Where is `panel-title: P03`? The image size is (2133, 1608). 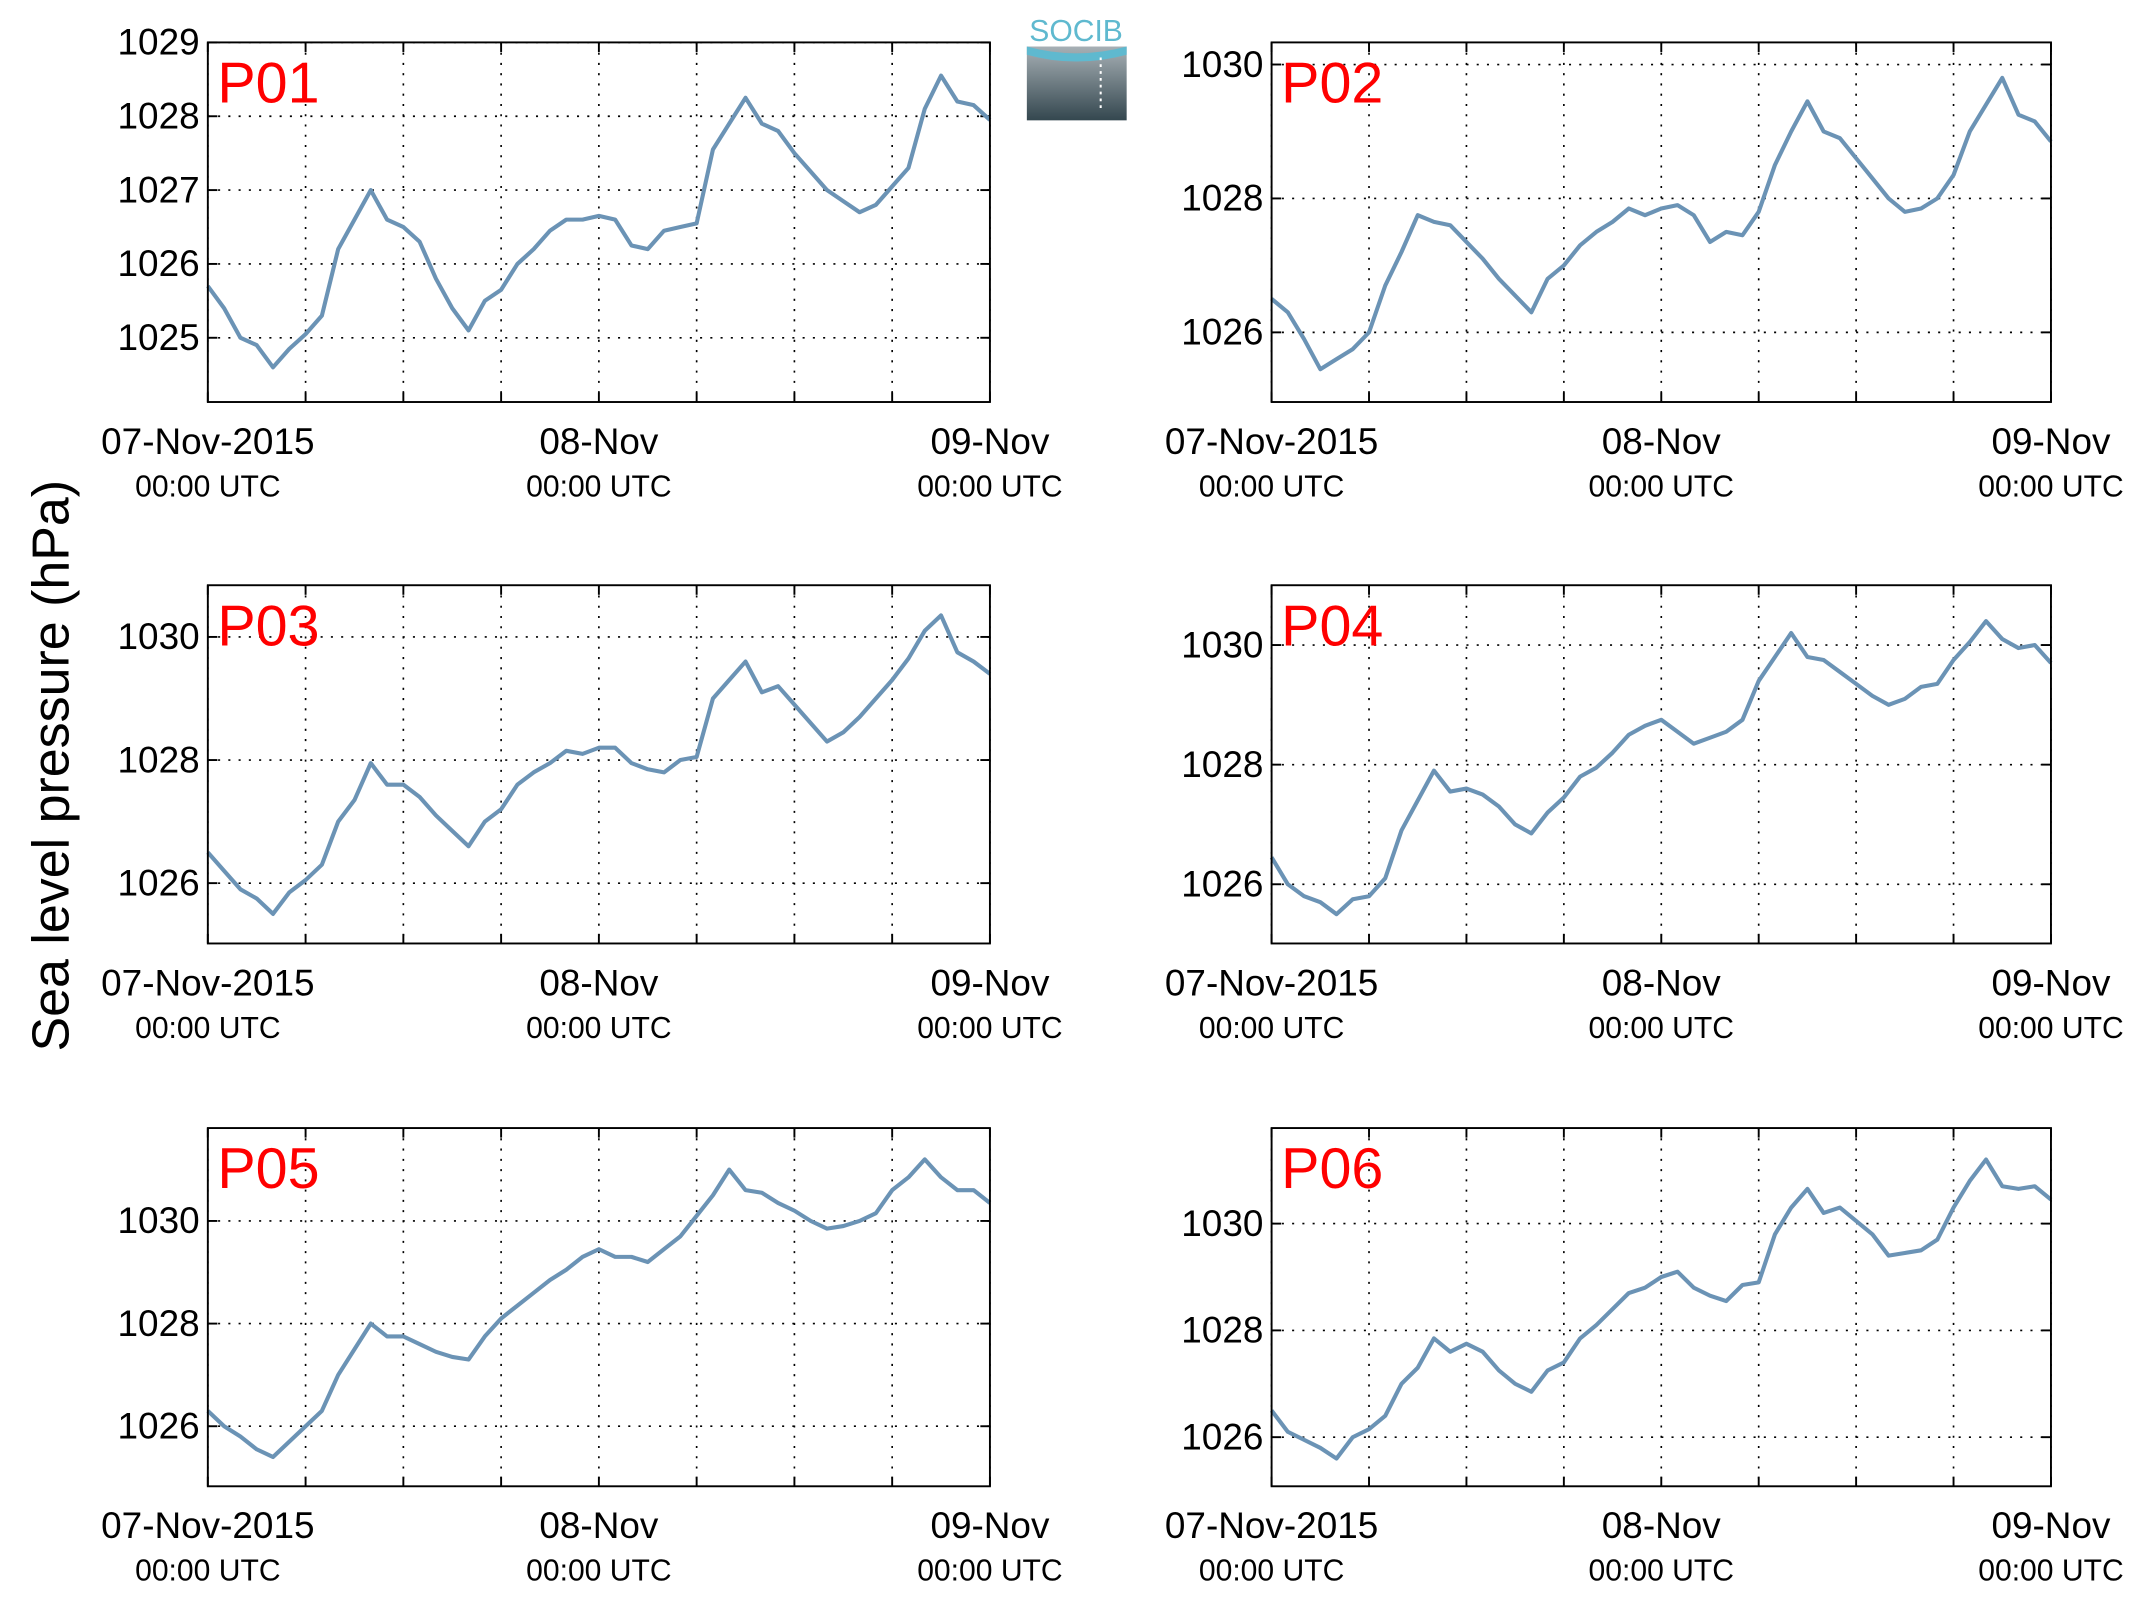
panel-title: P03 is located at coordinates (268, 626).